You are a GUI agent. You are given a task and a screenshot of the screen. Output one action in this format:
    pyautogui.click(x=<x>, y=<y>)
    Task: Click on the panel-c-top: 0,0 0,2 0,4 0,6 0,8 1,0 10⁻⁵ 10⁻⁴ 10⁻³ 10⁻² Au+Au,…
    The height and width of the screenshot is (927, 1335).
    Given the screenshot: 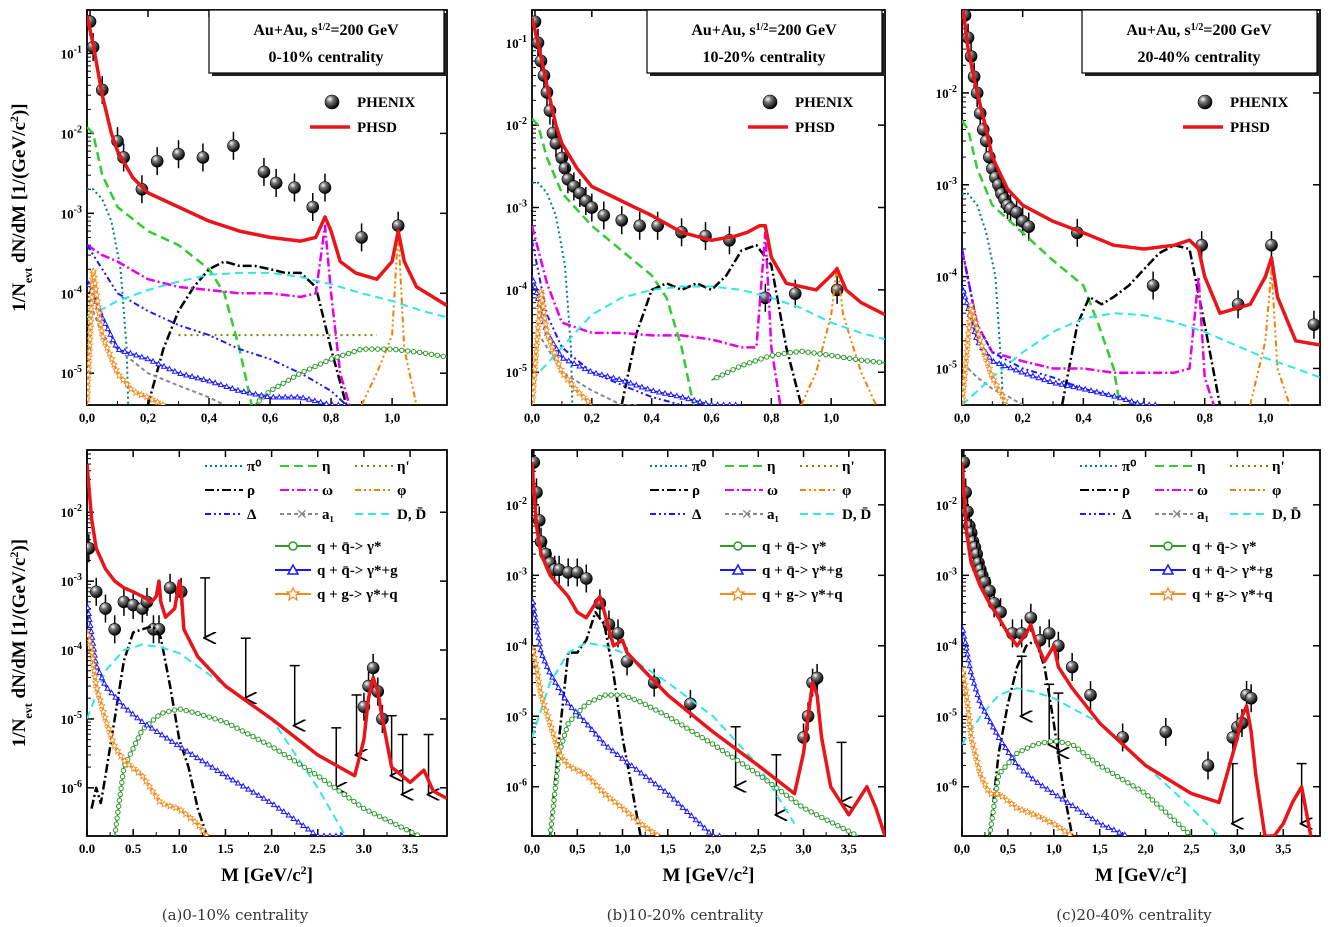 What is the action you would take?
    pyautogui.click(x=1128, y=217)
    